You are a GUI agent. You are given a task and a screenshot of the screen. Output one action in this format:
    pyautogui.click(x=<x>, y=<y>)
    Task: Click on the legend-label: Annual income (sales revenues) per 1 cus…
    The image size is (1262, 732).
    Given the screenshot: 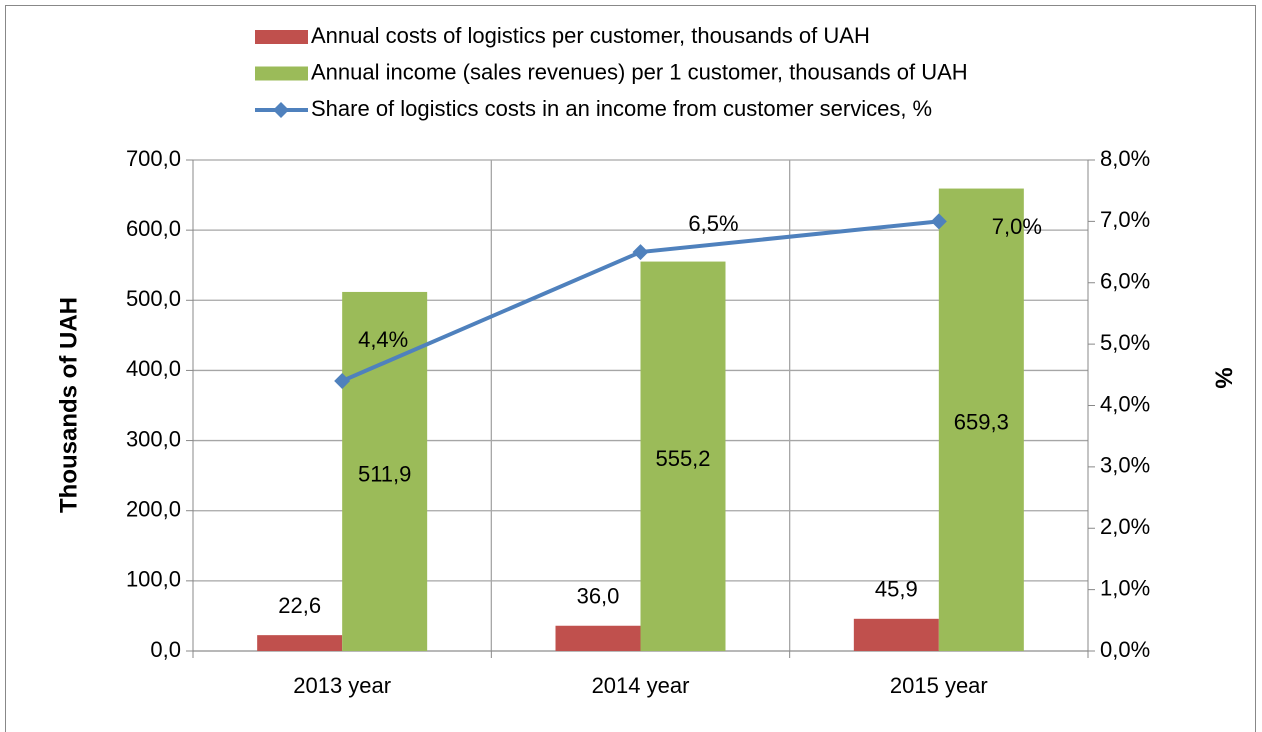 What is the action you would take?
    pyautogui.click(x=639, y=71)
    